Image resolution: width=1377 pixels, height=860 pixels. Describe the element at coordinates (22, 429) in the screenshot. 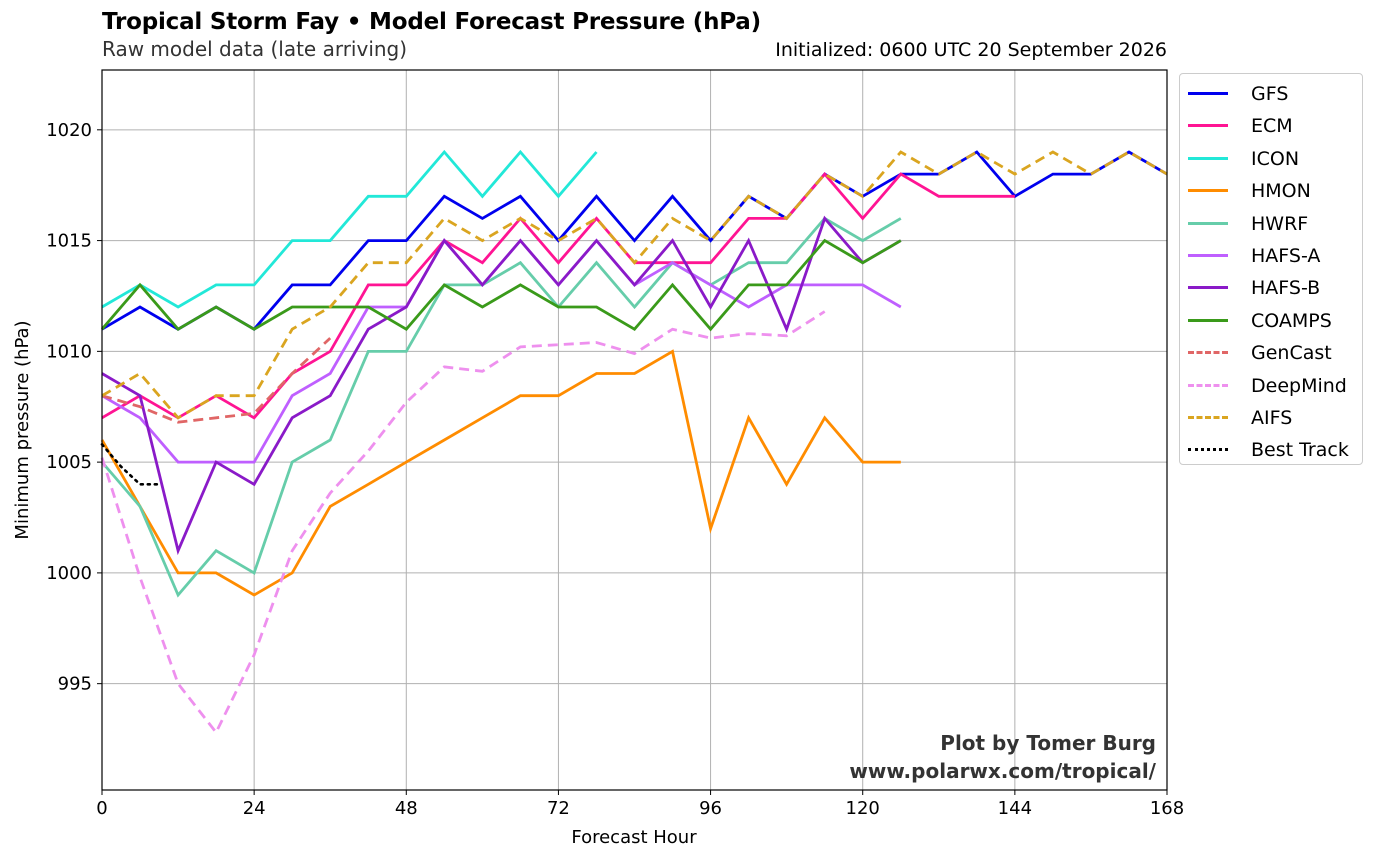

I see `y-axis-label: Minimum pressure (hPa)` at that location.